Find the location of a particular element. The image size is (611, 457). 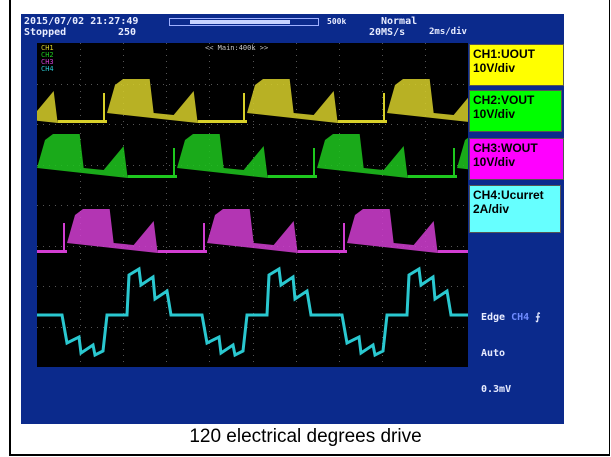

ch4-label: CH4:Ucurret is located at coordinates (508, 195).